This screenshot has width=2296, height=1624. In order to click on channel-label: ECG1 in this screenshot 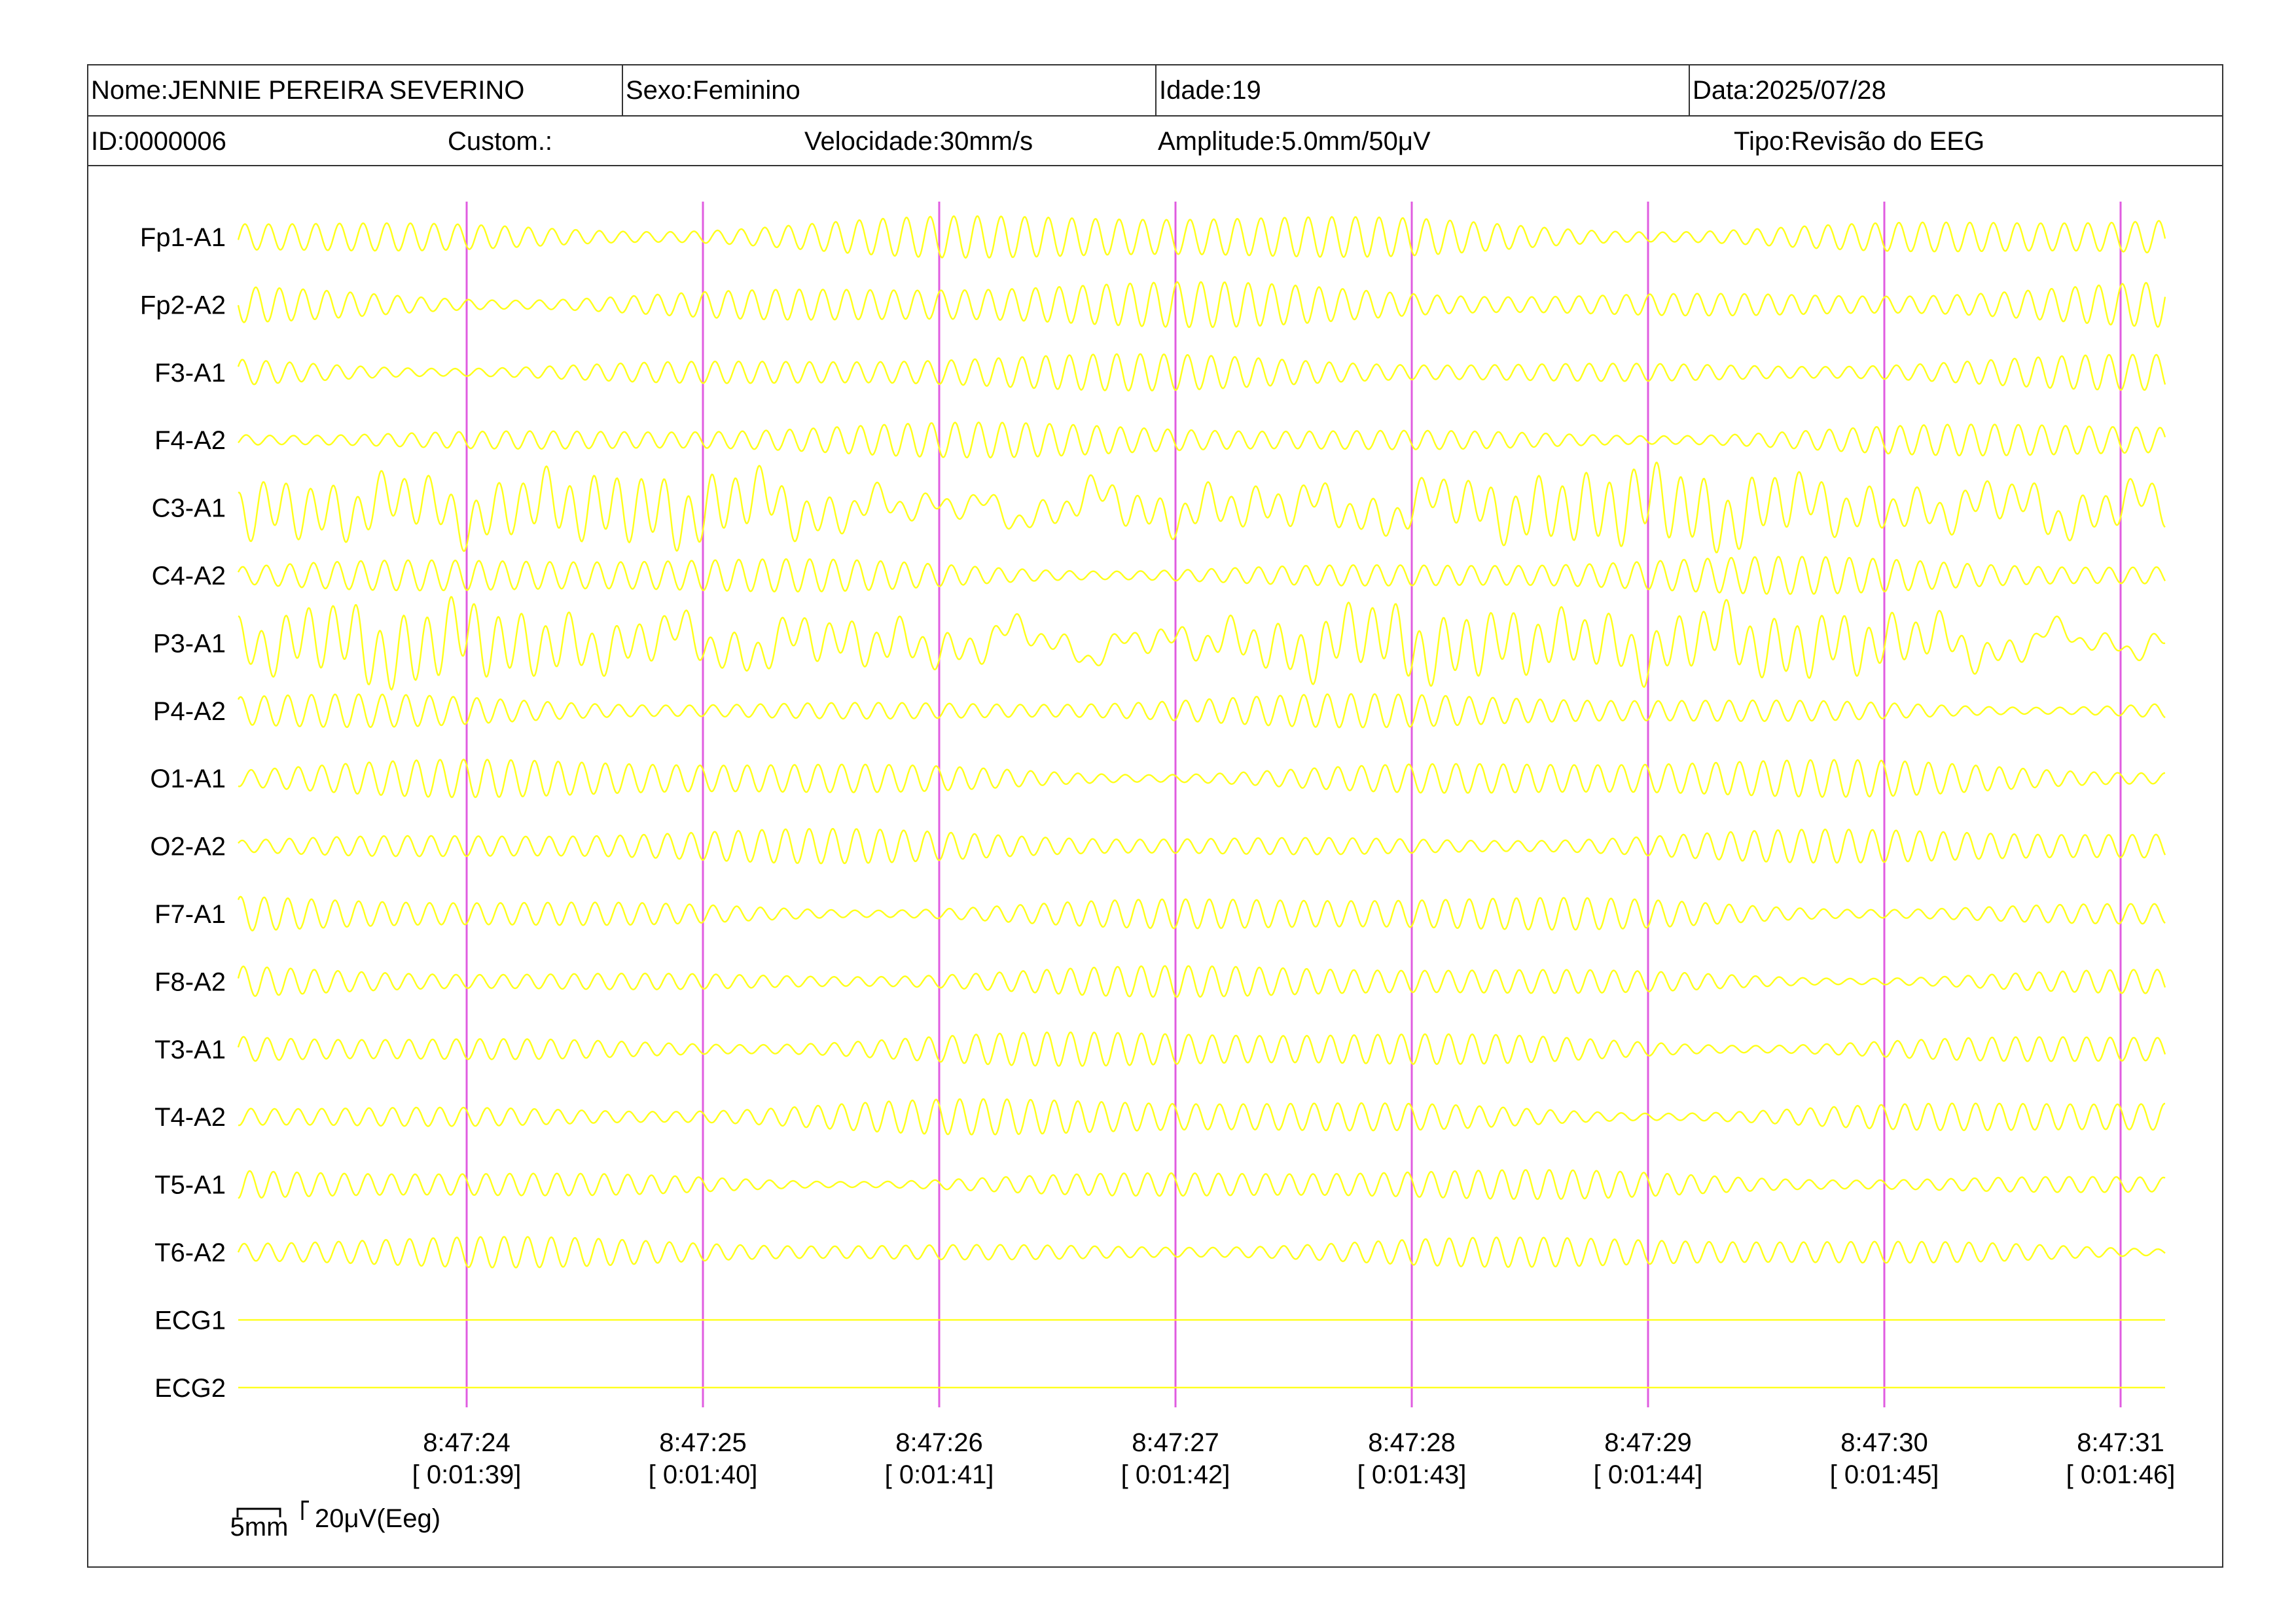, I will do `click(190, 1320)`.